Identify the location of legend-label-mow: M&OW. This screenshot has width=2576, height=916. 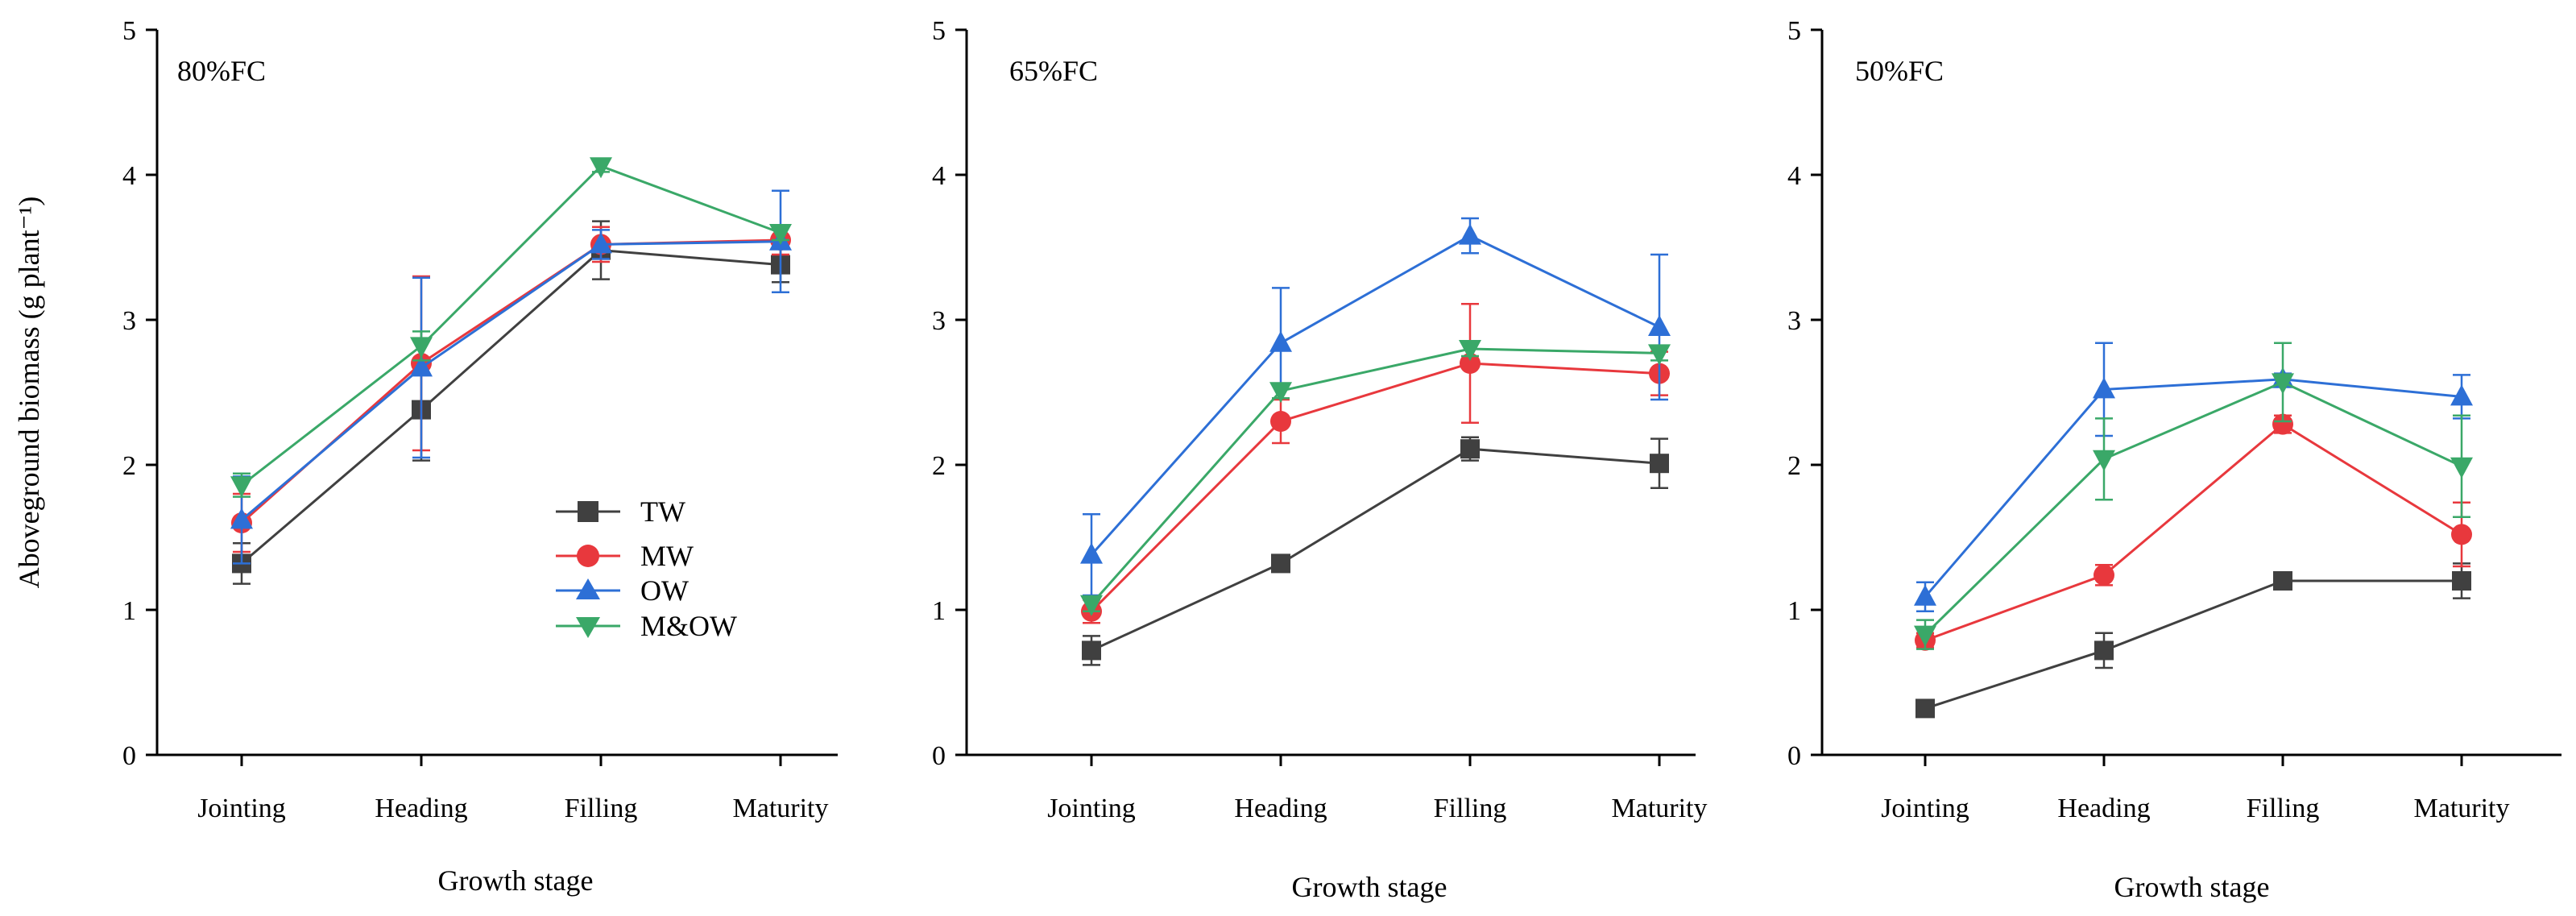
(688, 626).